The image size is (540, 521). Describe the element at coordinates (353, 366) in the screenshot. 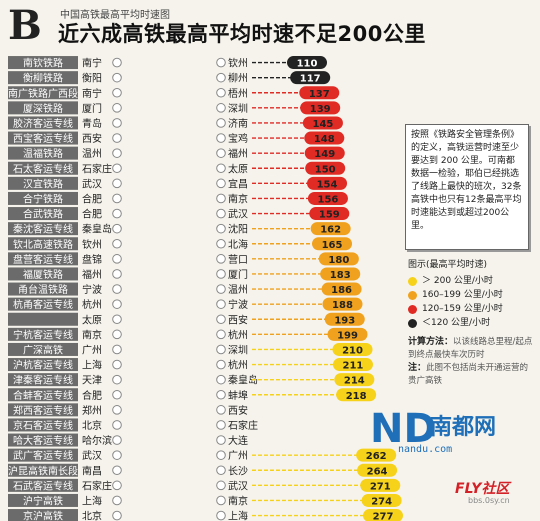

I see `speed-value: 211` at that location.